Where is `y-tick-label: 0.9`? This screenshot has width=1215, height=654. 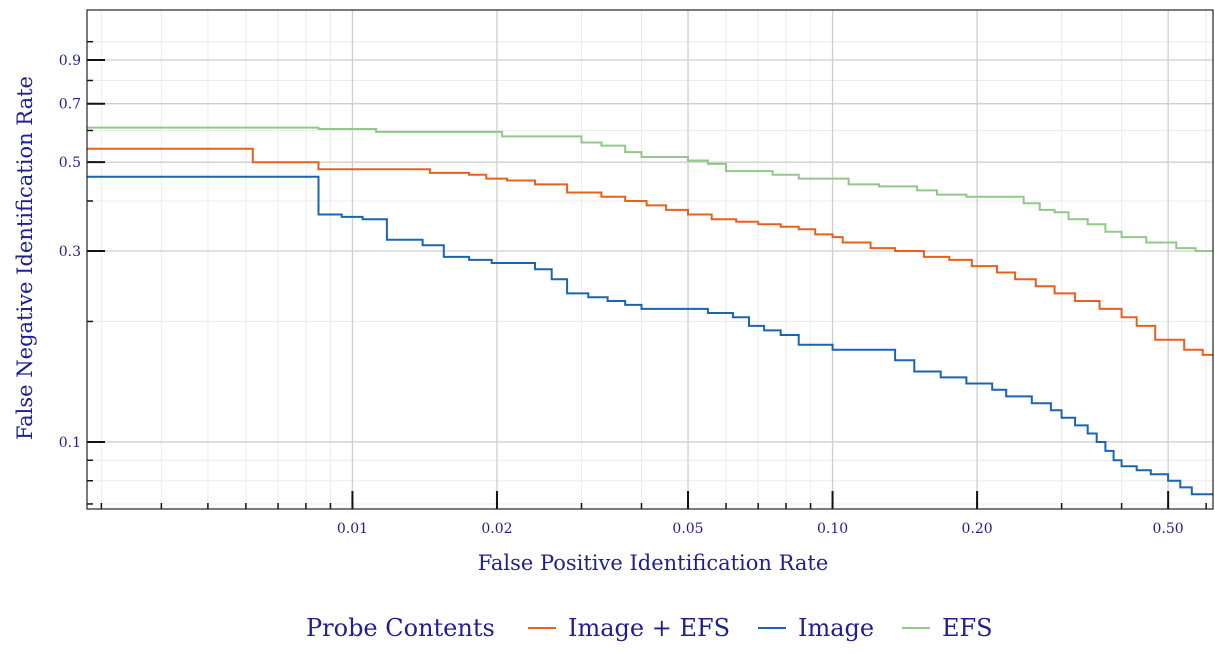
y-tick-label: 0.9 is located at coordinates (70, 61).